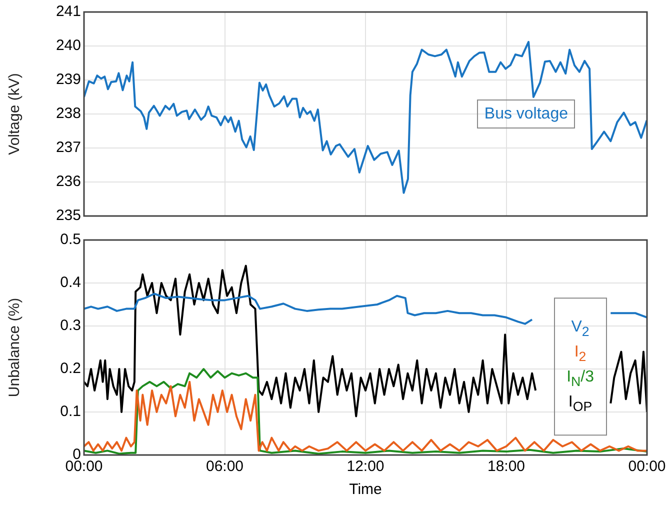 The height and width of the screenshot is (505, 669). I want to click on y-tick-label: 235, so click(68, 215).